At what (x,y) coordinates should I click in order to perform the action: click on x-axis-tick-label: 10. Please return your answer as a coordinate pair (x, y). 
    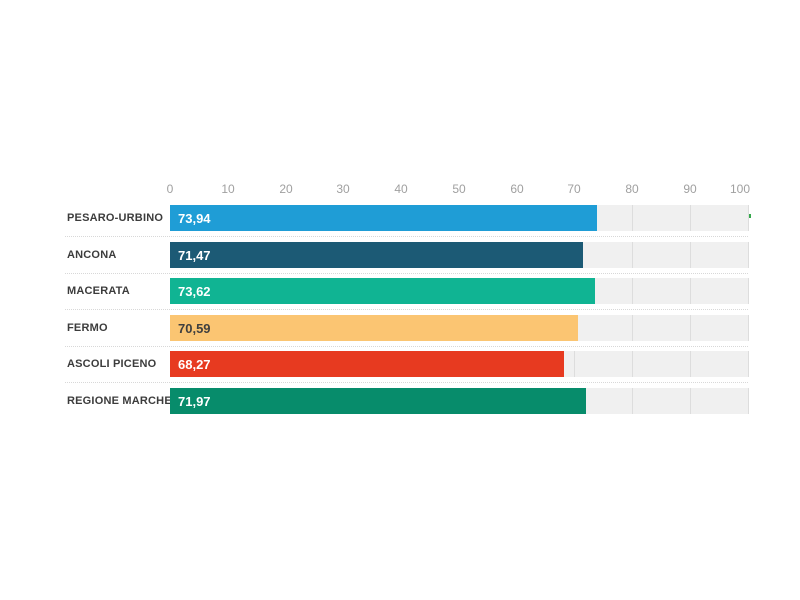
    Looking at the image, I should click on (228, 189).